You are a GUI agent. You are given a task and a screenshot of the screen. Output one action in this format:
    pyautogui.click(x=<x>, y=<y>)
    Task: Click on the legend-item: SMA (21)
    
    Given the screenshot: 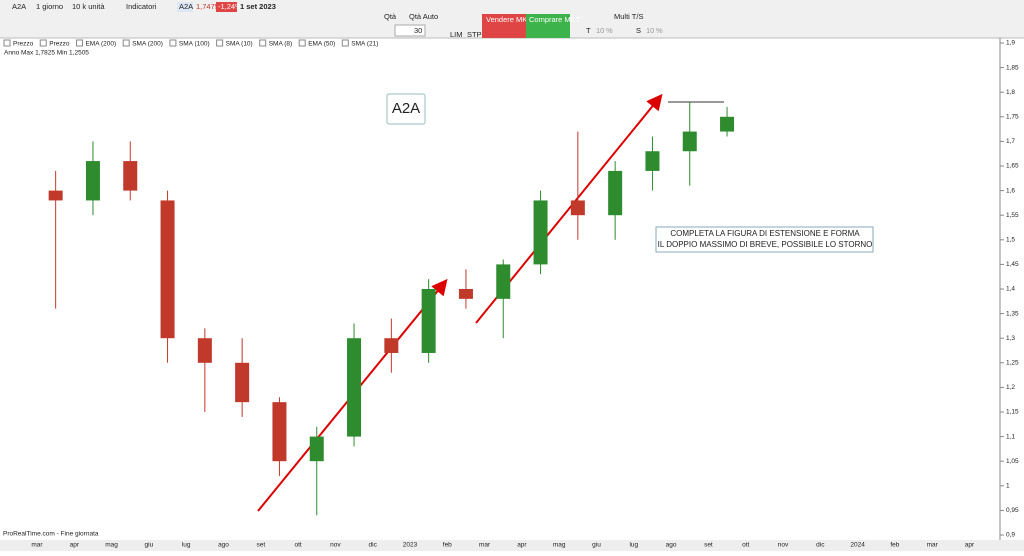 What is the action you would take?
    pyautogui.click(x=364, y=44)
    